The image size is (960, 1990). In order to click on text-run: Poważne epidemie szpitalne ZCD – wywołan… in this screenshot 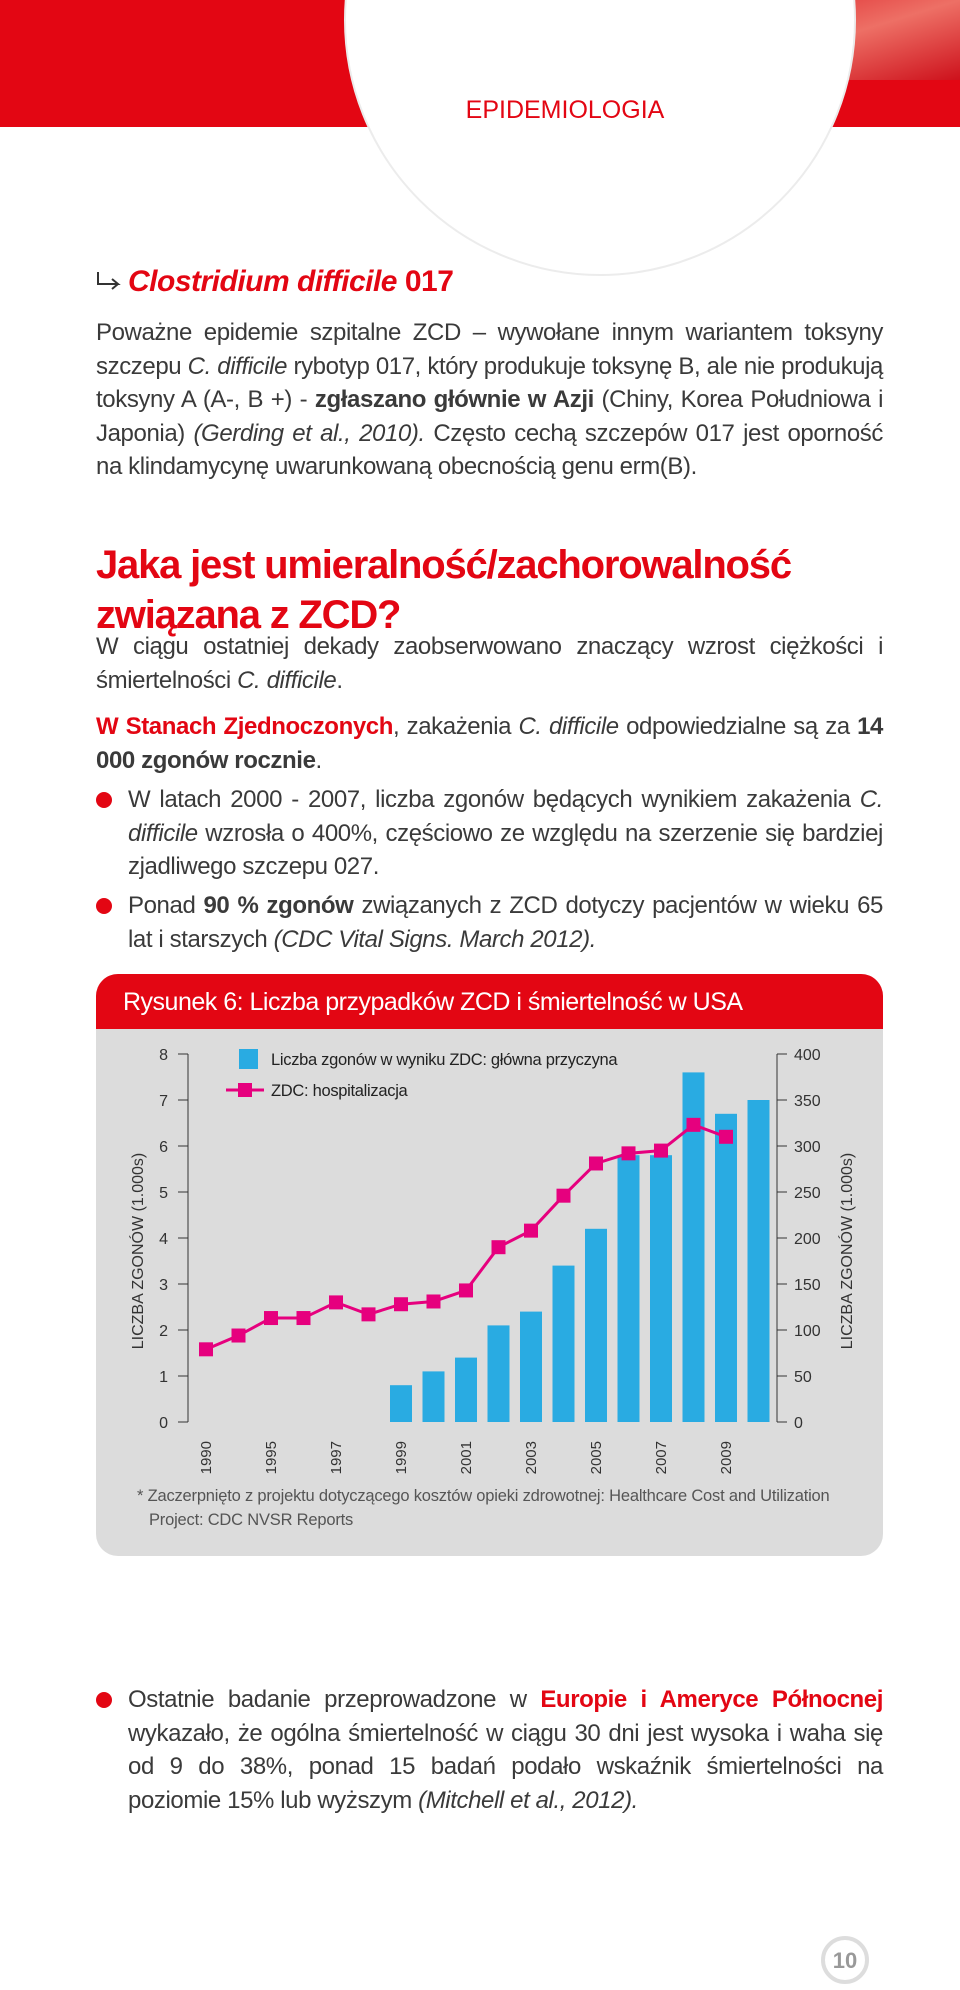, I will do `click(489, 349)`.